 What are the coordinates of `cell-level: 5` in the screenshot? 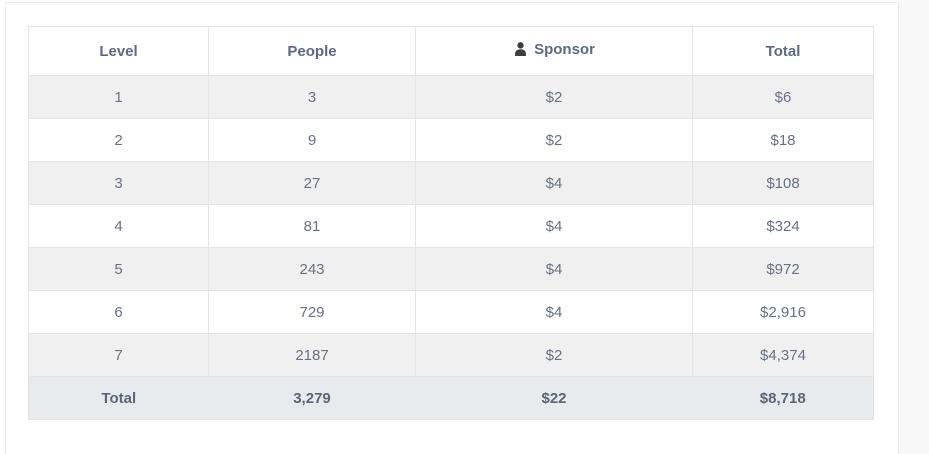 It's located at (118, 269).